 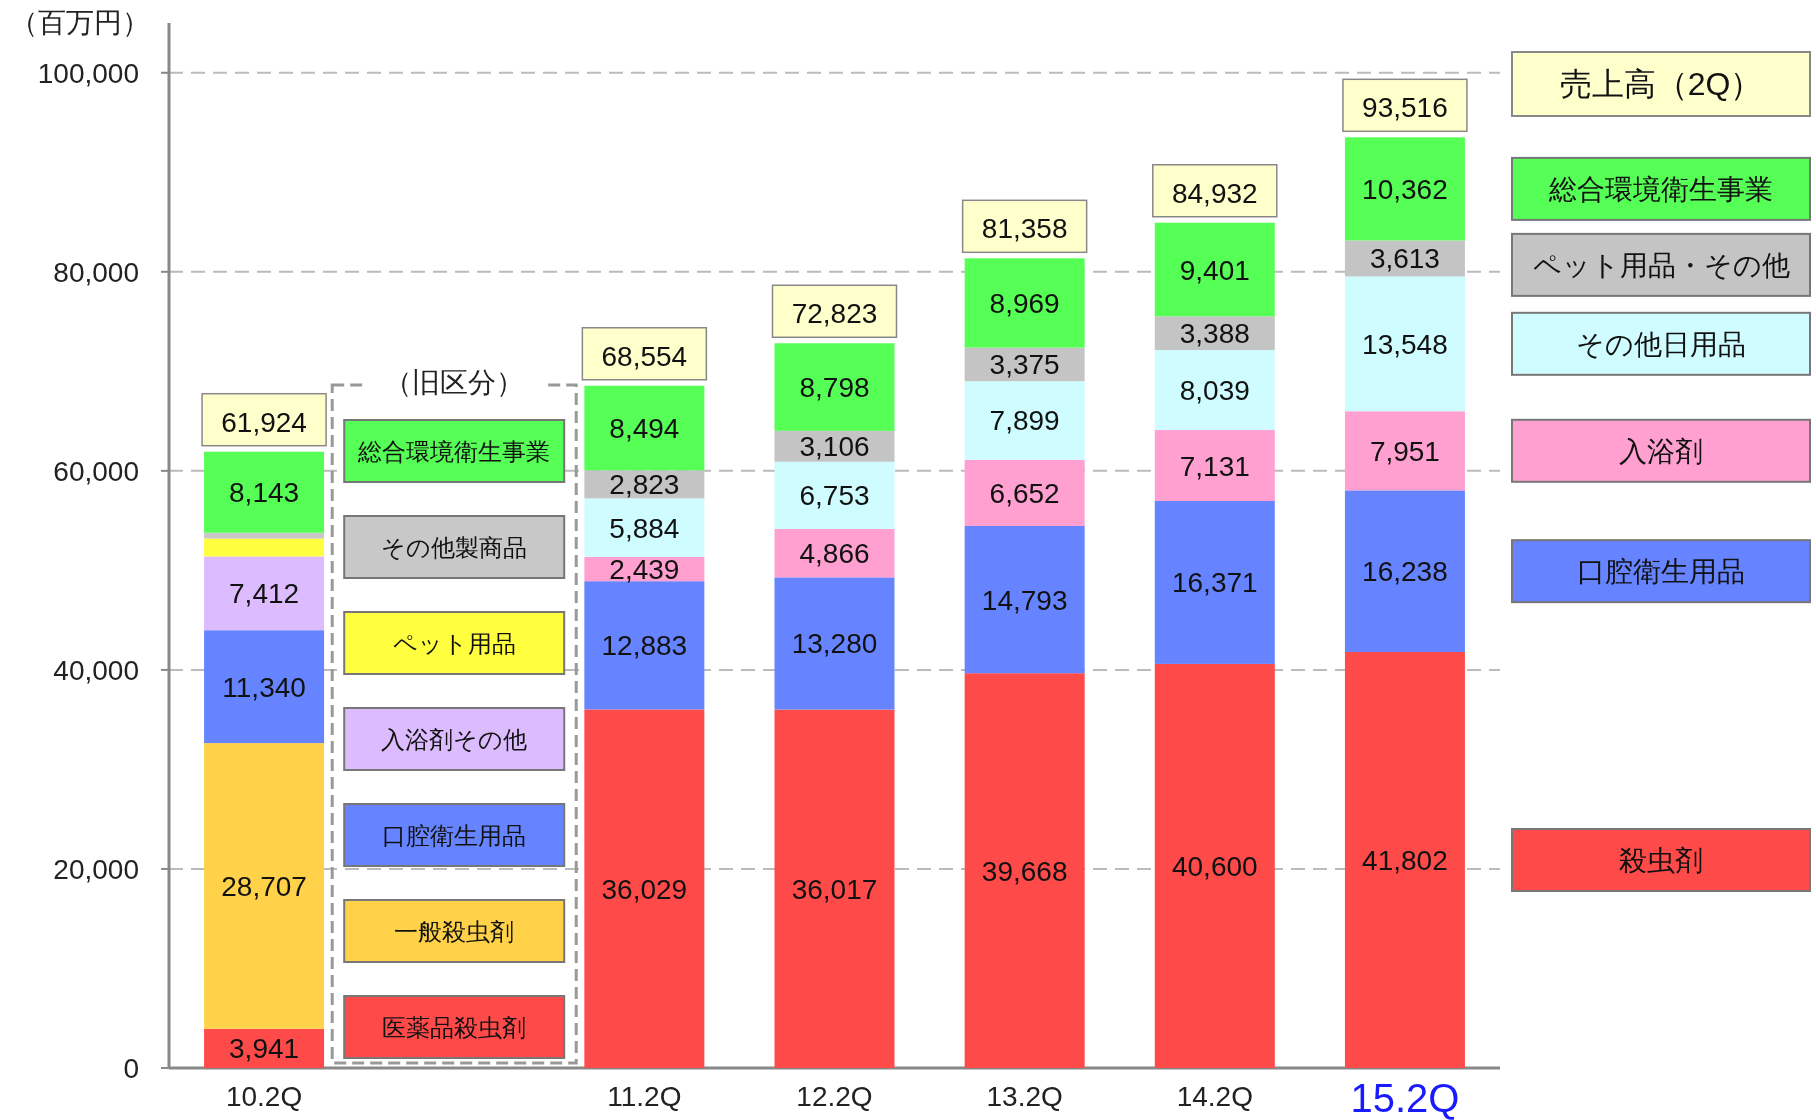 I want to click on data-label: 3,388, so click(x=1214, y=334).